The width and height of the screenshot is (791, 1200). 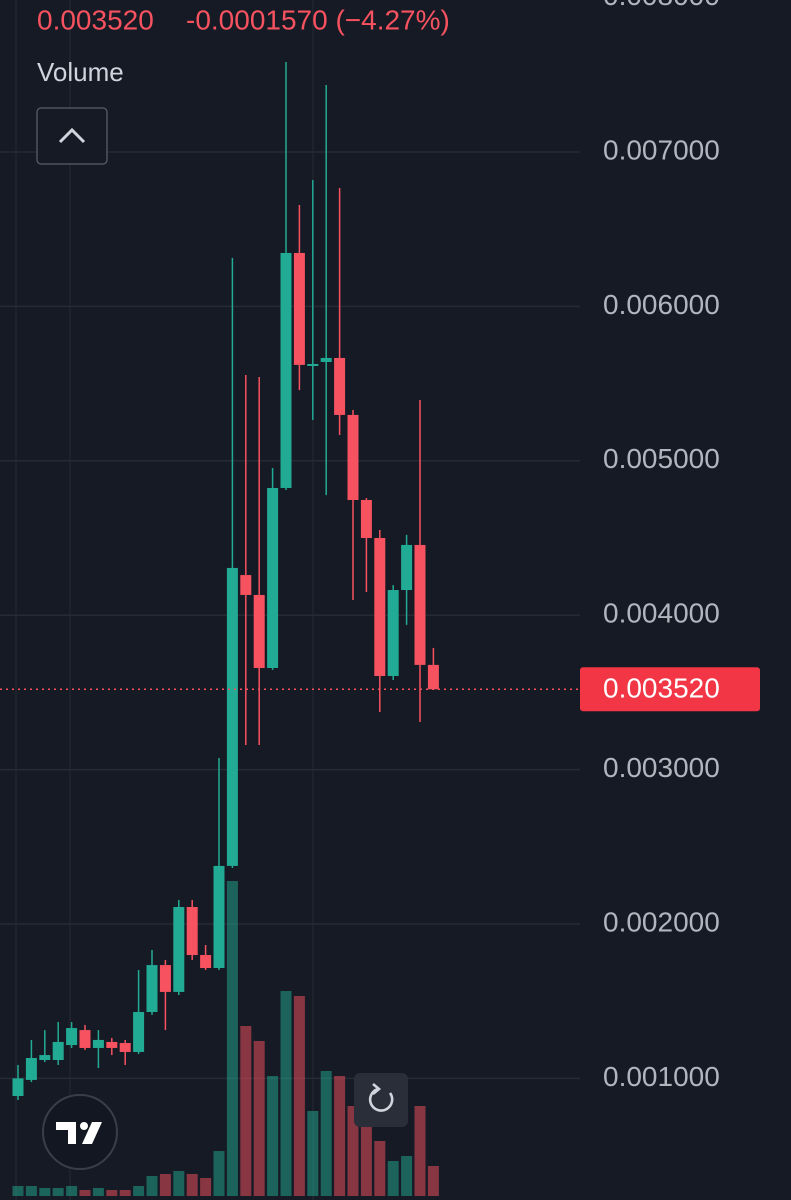 I want to click on last-price-box, so click(x=670, y=689).